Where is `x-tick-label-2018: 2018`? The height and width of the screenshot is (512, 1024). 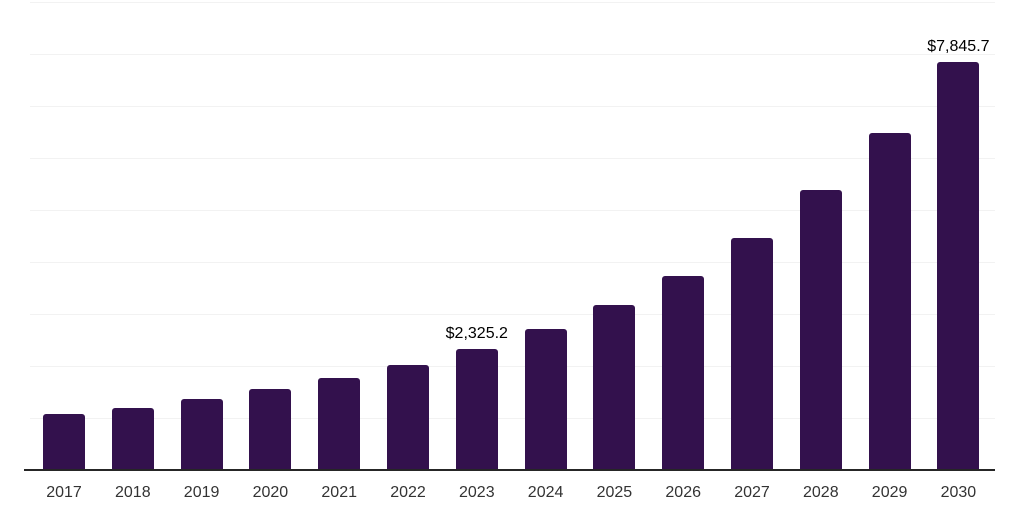
x-tick-label-2018: 2018 is located at coordinates (133, 492).